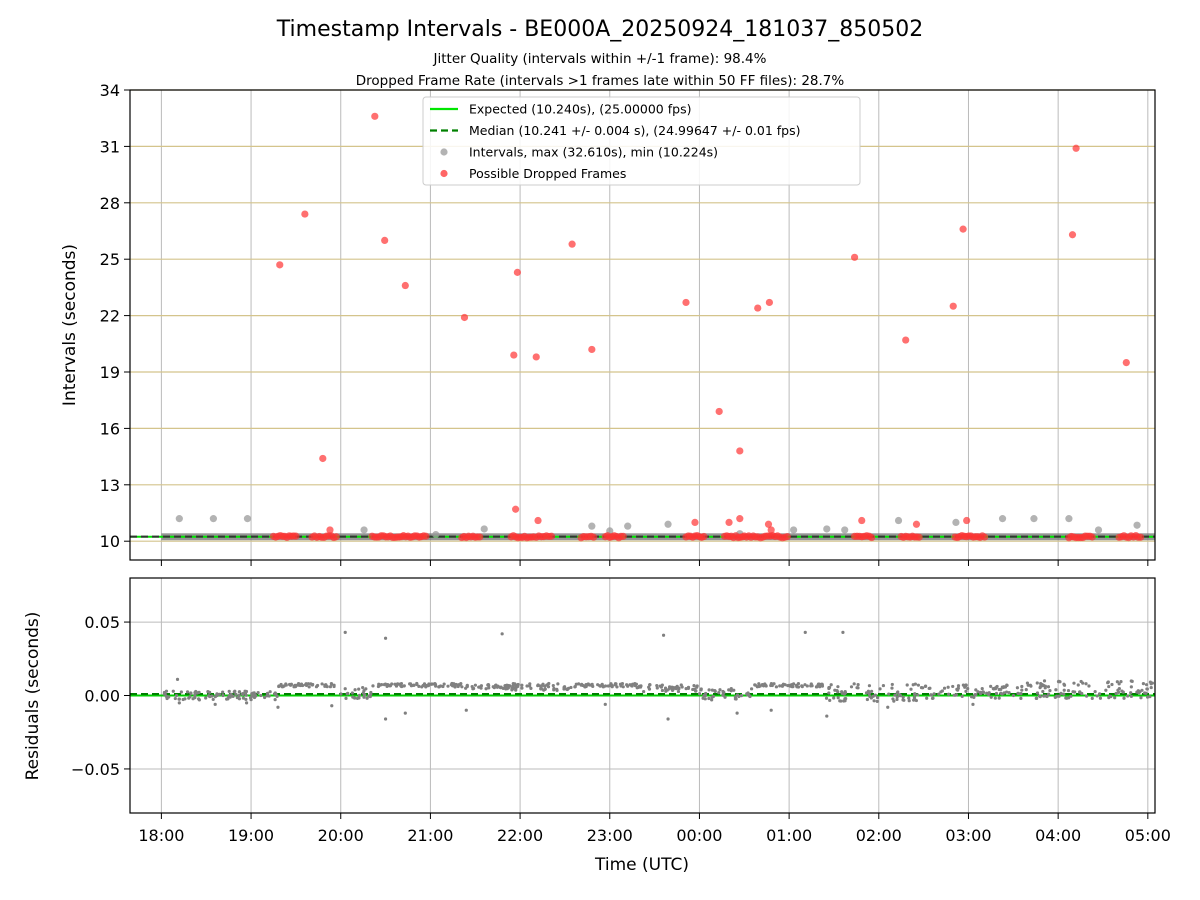  Describe the element at coordinates (95, 769) in the screenshot. I see `residuals-y-tick-label-0: −0.05` at that location.